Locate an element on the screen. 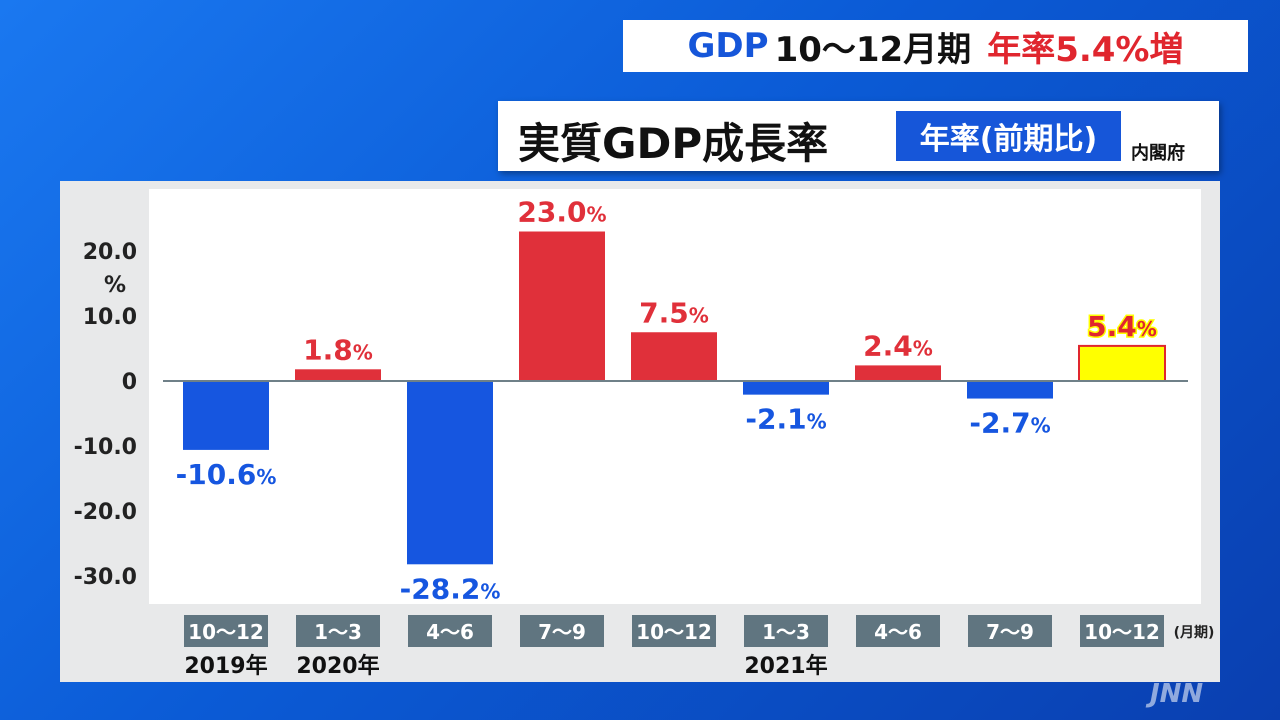  chart-title: 実質GDP成長率 is located at coordinates (673, 143).